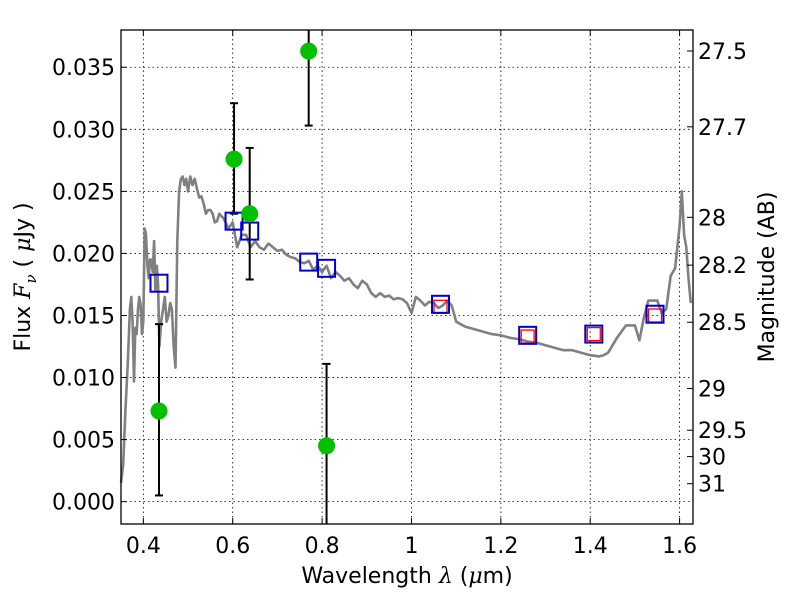 The width and height of the screenshot is (800, 600). I want to click on x-tick-label: 1.6, so click(679, 546).